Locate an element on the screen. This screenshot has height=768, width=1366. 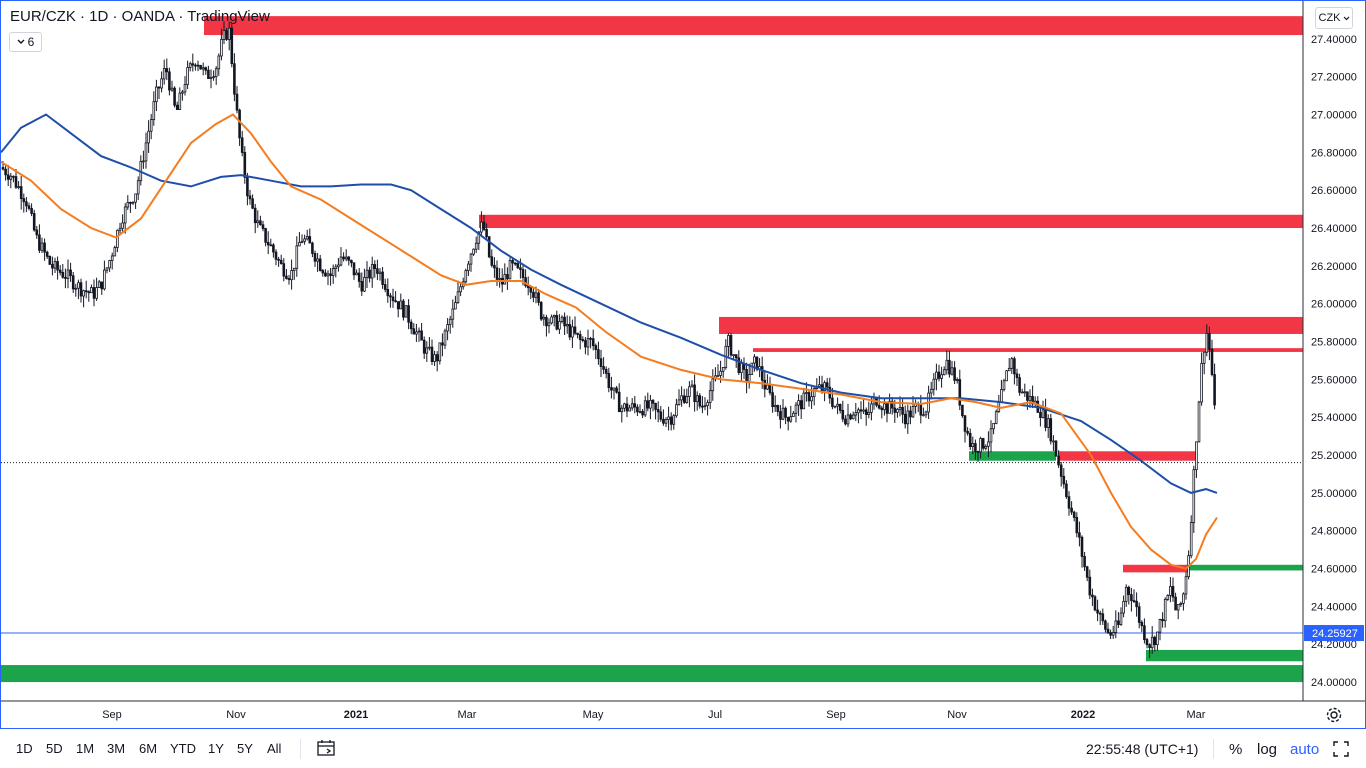
indicator-toggle-button: 6 is located at coordinates (25, 42).